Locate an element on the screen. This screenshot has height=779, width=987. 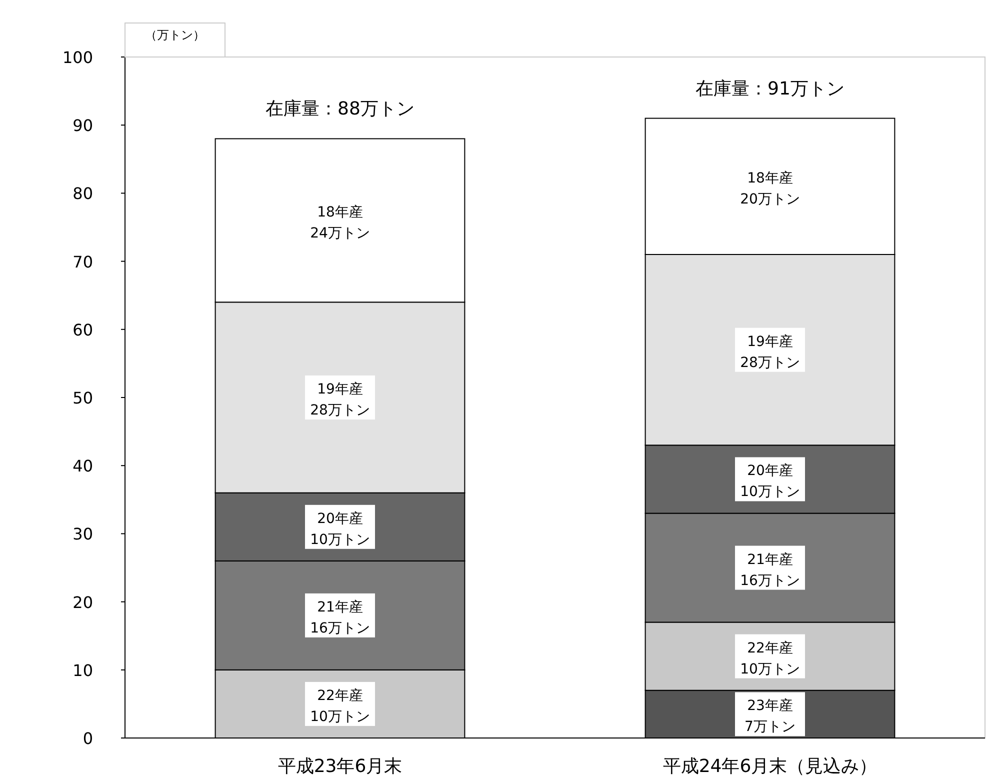
y-tick-label: 100 is located at coordinates (77, 57).